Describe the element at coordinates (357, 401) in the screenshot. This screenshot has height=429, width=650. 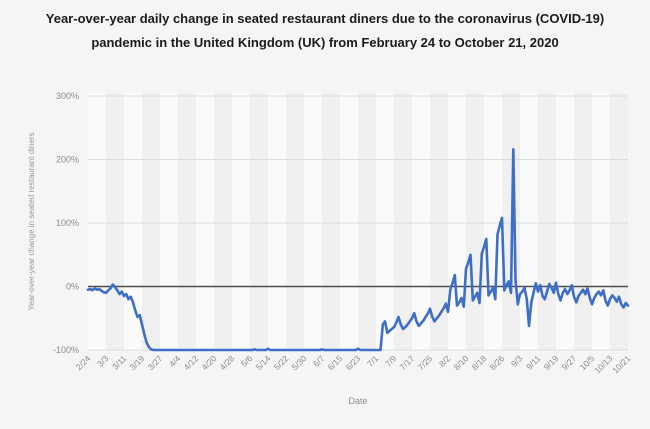
I see `x-axis-title: Date` at that location.